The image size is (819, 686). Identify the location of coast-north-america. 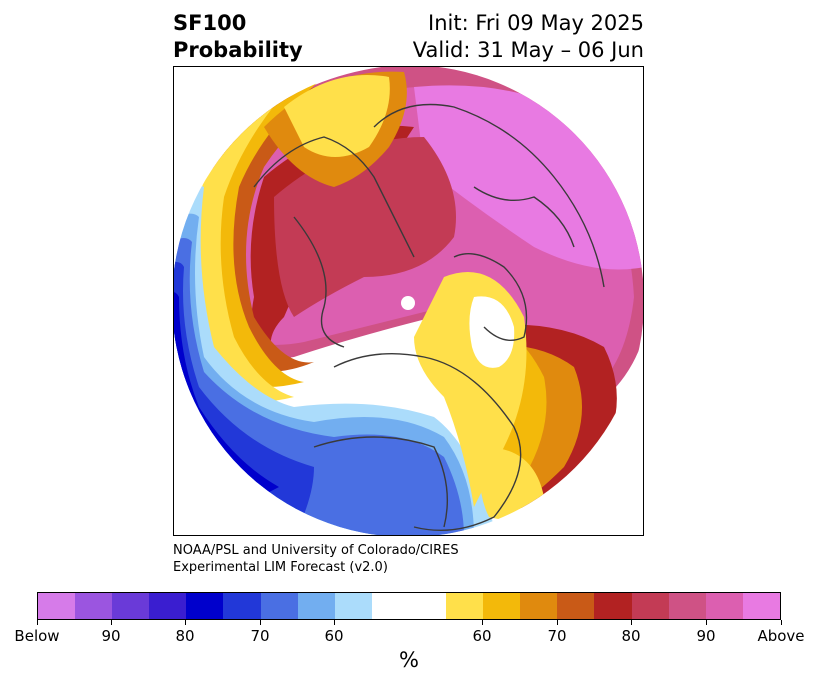
(427, 442).